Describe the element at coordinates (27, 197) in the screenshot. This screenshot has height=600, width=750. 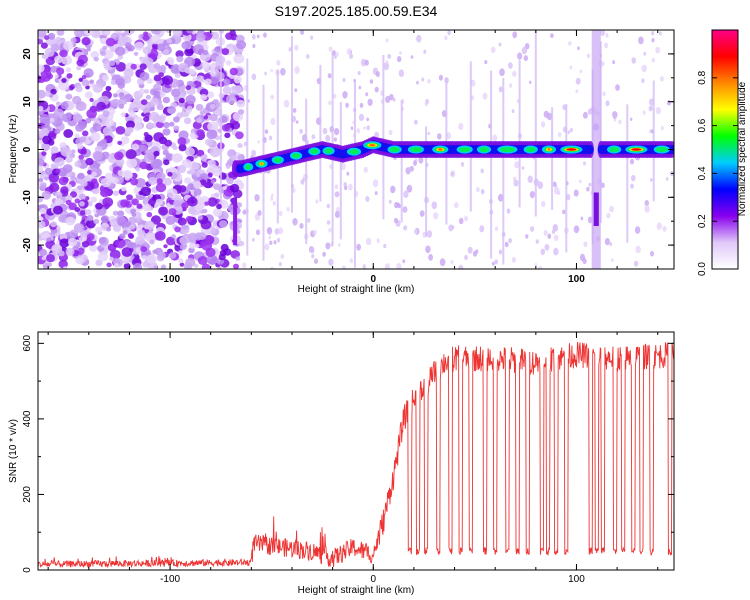
I see `heatmap-y-tick-label: -10` at that location.